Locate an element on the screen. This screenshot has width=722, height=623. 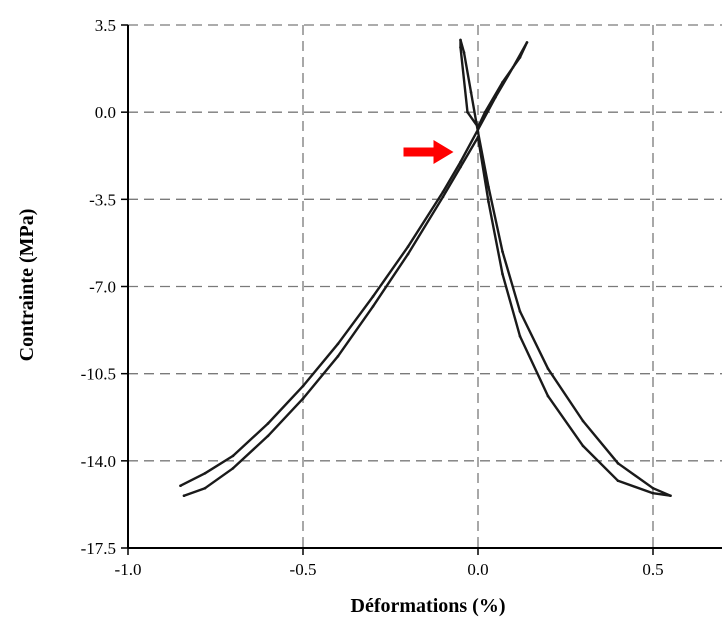
x-tick-label: -1.0 is located at coordinates (128, 569).